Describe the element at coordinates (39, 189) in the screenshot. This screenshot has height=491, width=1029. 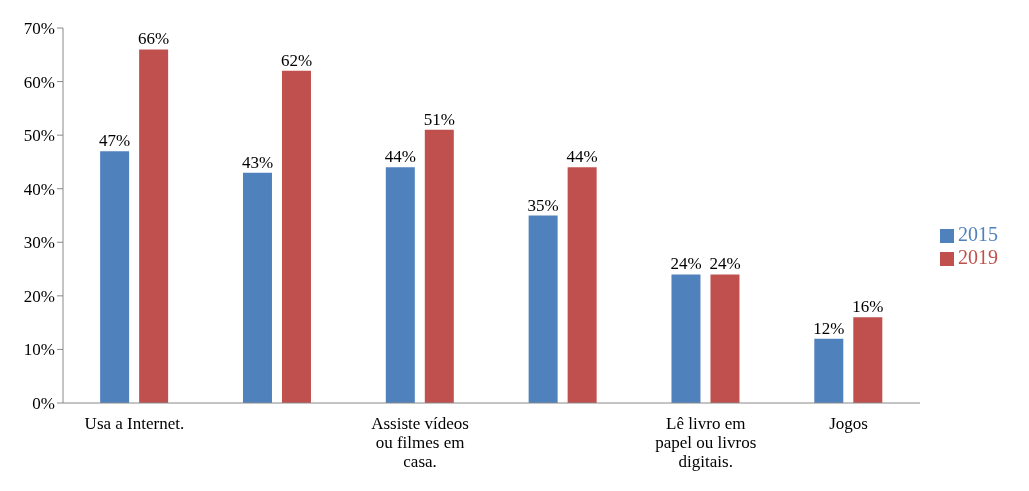
I see `y-tick-label: 40%` at that location.